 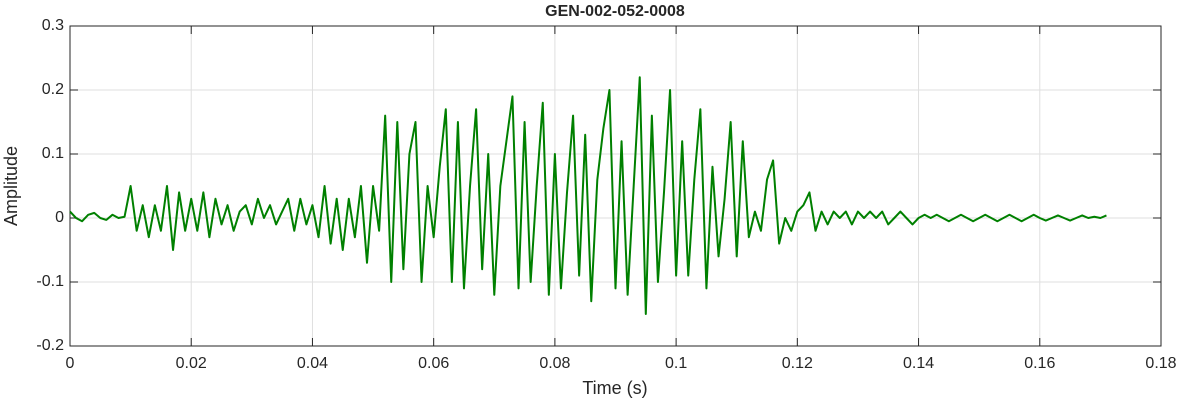 I want to click on y-tick-label: -0.1, so click(x=50, y=281).